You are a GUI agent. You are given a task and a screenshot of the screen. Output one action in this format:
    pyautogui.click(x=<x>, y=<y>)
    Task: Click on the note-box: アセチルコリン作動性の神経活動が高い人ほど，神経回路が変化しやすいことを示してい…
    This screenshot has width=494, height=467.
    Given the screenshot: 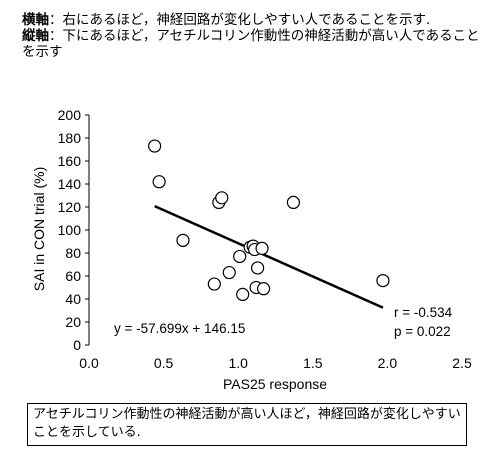 What is the action you would take?
    pyautogui.click(x=247, y=424)
    